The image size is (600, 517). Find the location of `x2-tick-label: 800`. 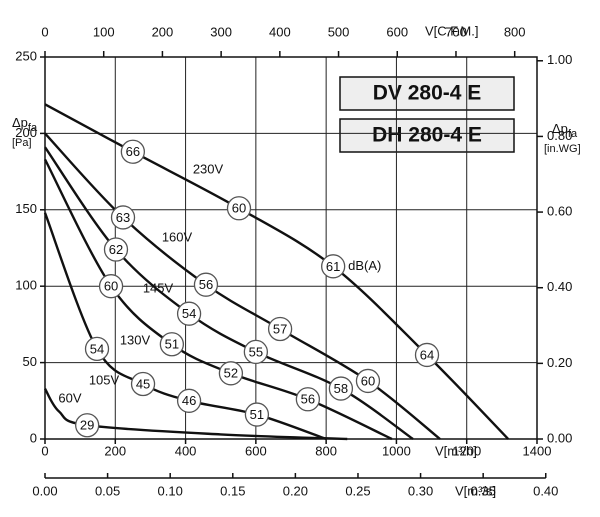

x2-tick-label: 800 is located at coordinates (515, 31).